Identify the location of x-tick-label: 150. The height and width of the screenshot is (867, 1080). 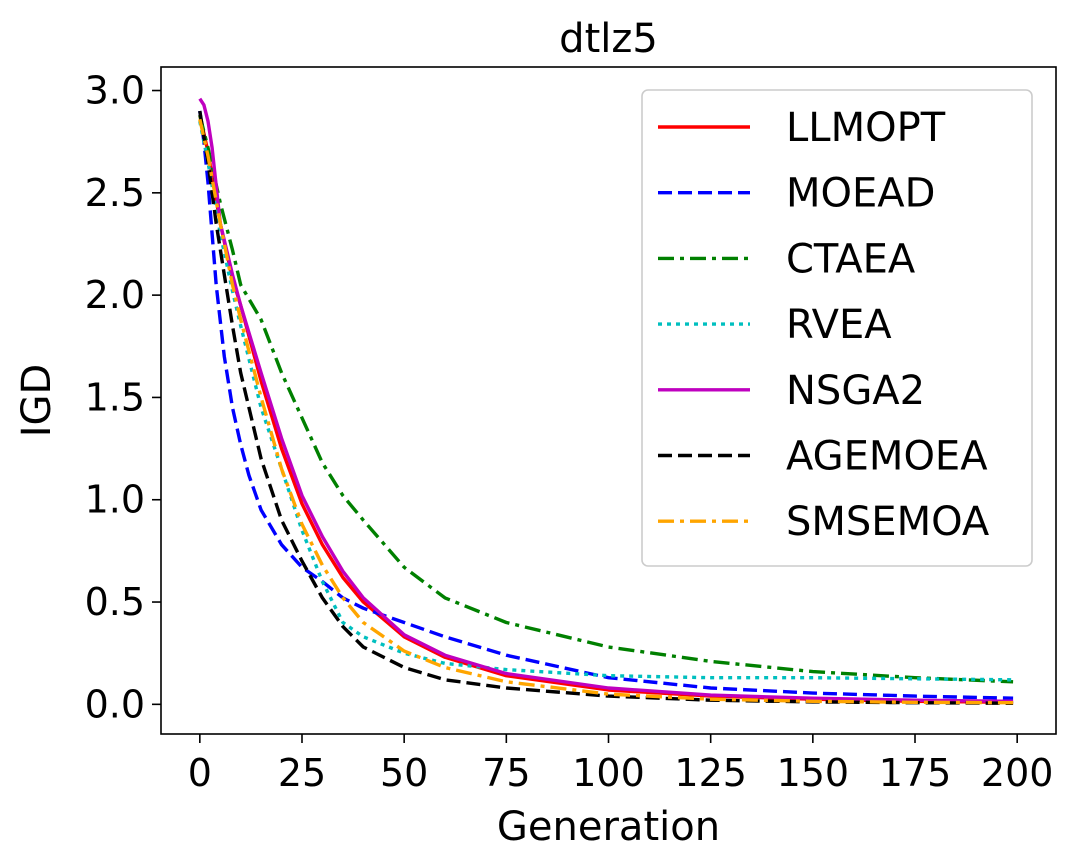
(813, 773).